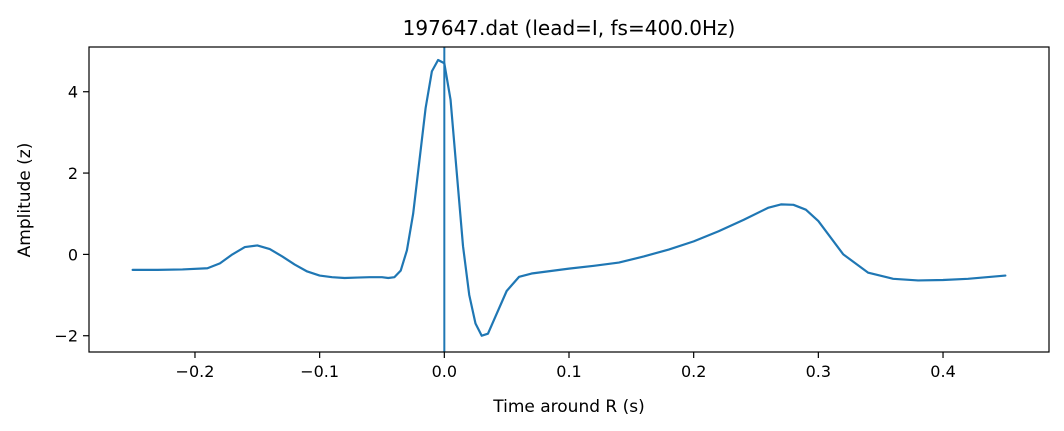 The height and width of the screenshot is (431, 1064). I want to click on chart-title: 197647.dat (lead=I, fs=400.0Hz), so click(569, 28).